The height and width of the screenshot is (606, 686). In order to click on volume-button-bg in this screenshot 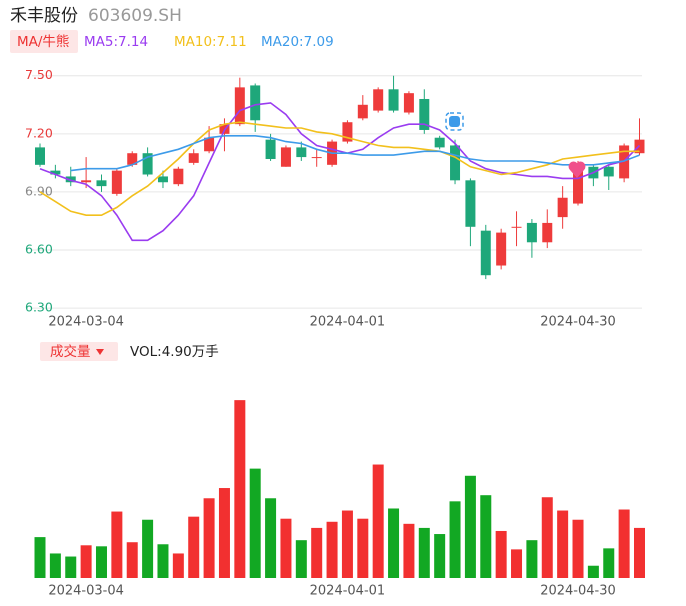, I will do `click(79, 351)`.